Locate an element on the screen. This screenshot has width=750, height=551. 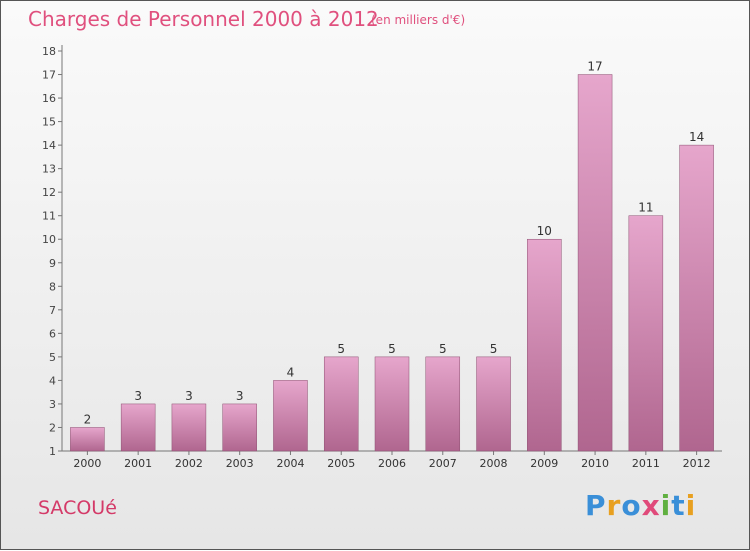
chart-title: Charges de Personnel 2000 à 2012 is located at coordinates (203, 19).